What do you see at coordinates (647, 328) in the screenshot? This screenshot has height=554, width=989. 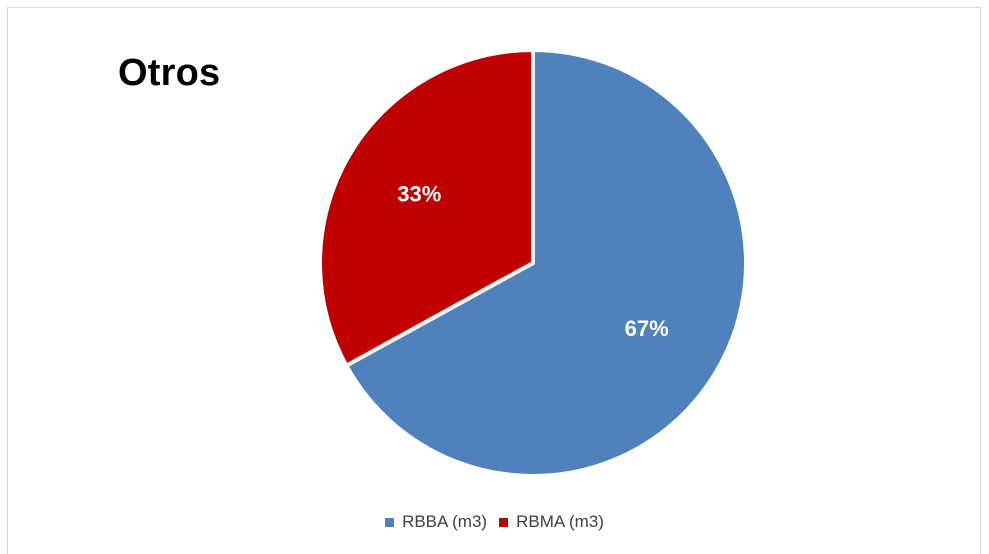 I see `data-label-rbba: 67%` at bounding box center [647, 328].